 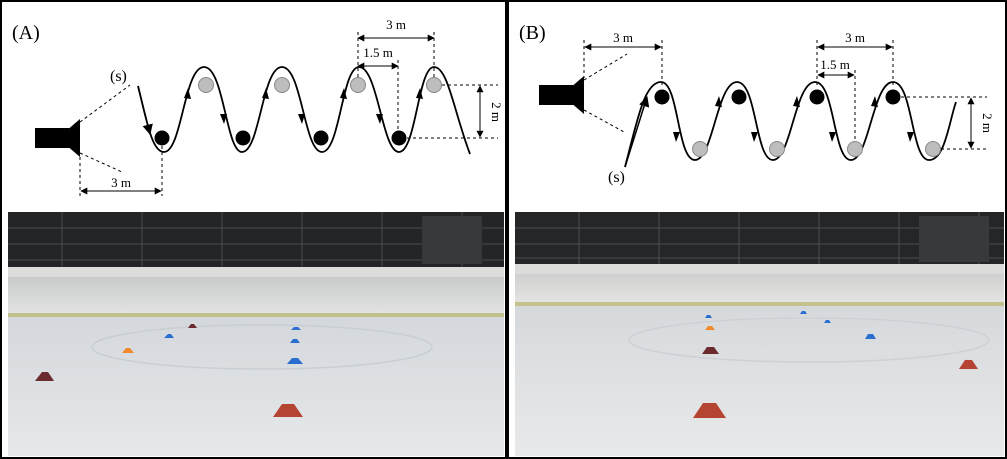 What do you see at coordinates (118, 76) in the screenshot?
I see `start-label-a: (s)` at bounding box center [118, 76].